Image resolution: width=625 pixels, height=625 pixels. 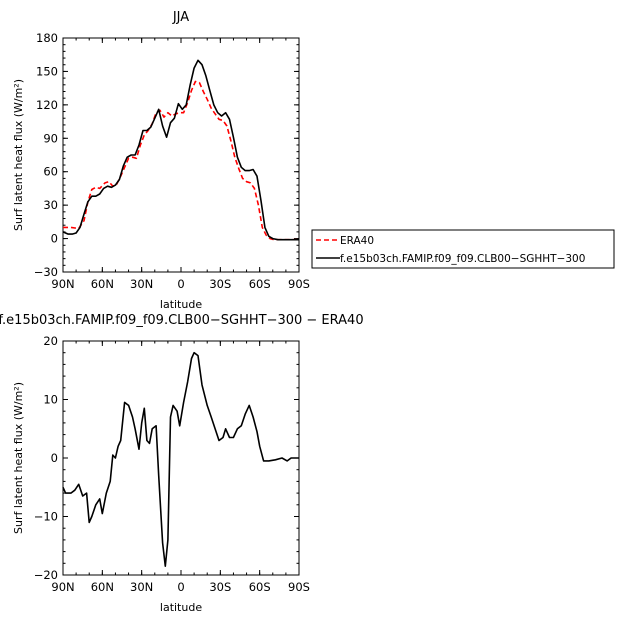 I want to click on bottom-y-axis-label: Surf latent heat flux (W/m²), so click(x=18, y=458).